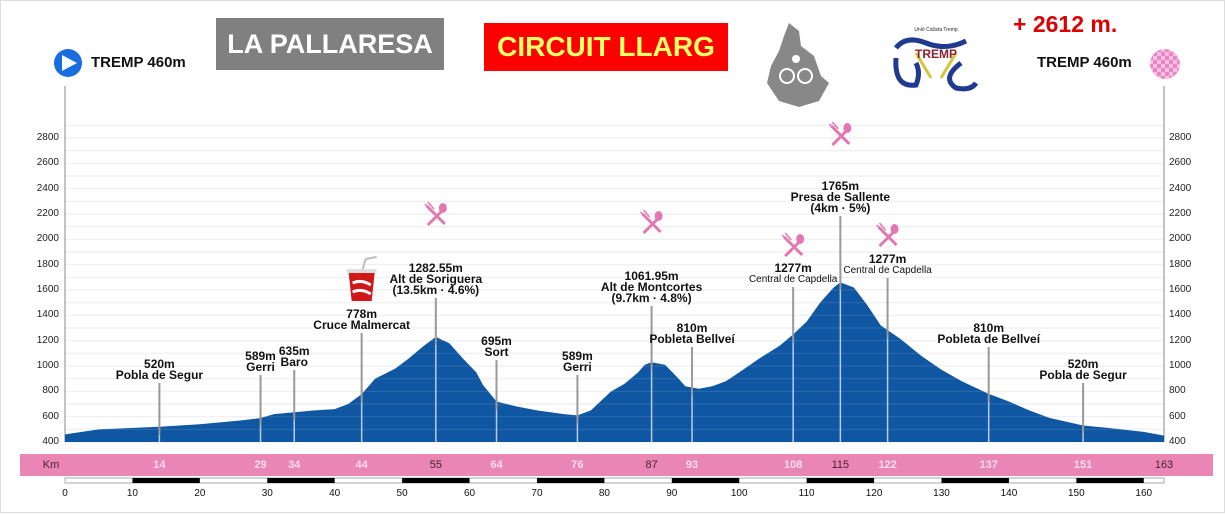  Describe the element at coordinates (361, 465) in the screenshot. I see `km-marker: 44` at that location.